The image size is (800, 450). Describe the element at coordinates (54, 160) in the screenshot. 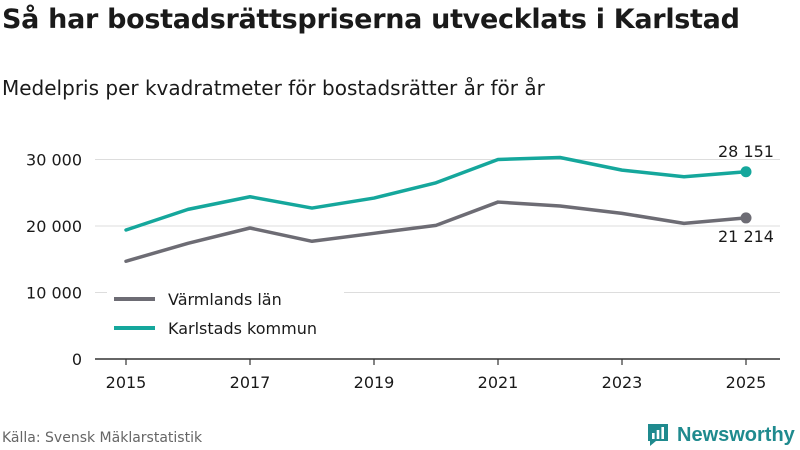

I see `y-tick-label: 30 000` at that location.